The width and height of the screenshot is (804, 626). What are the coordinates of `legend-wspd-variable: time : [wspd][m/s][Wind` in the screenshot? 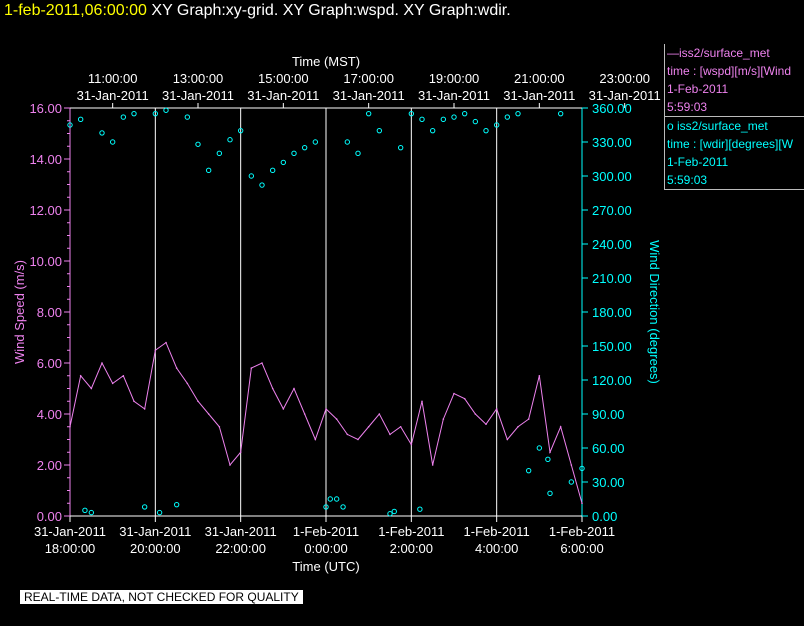 It's located at (729, 71).